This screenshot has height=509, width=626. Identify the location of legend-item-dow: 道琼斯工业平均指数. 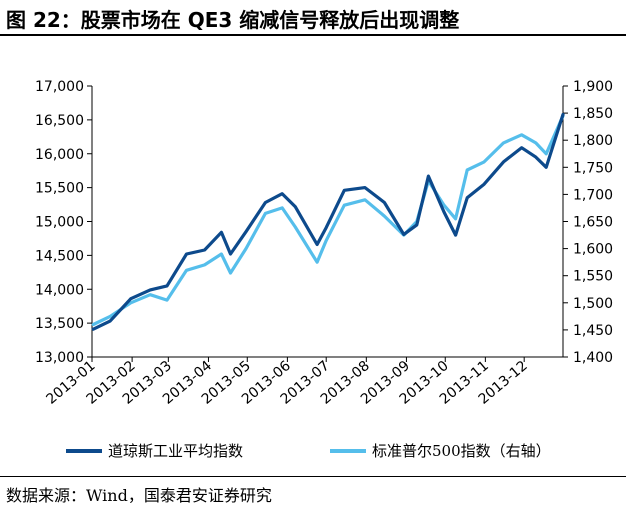
(154, 451).